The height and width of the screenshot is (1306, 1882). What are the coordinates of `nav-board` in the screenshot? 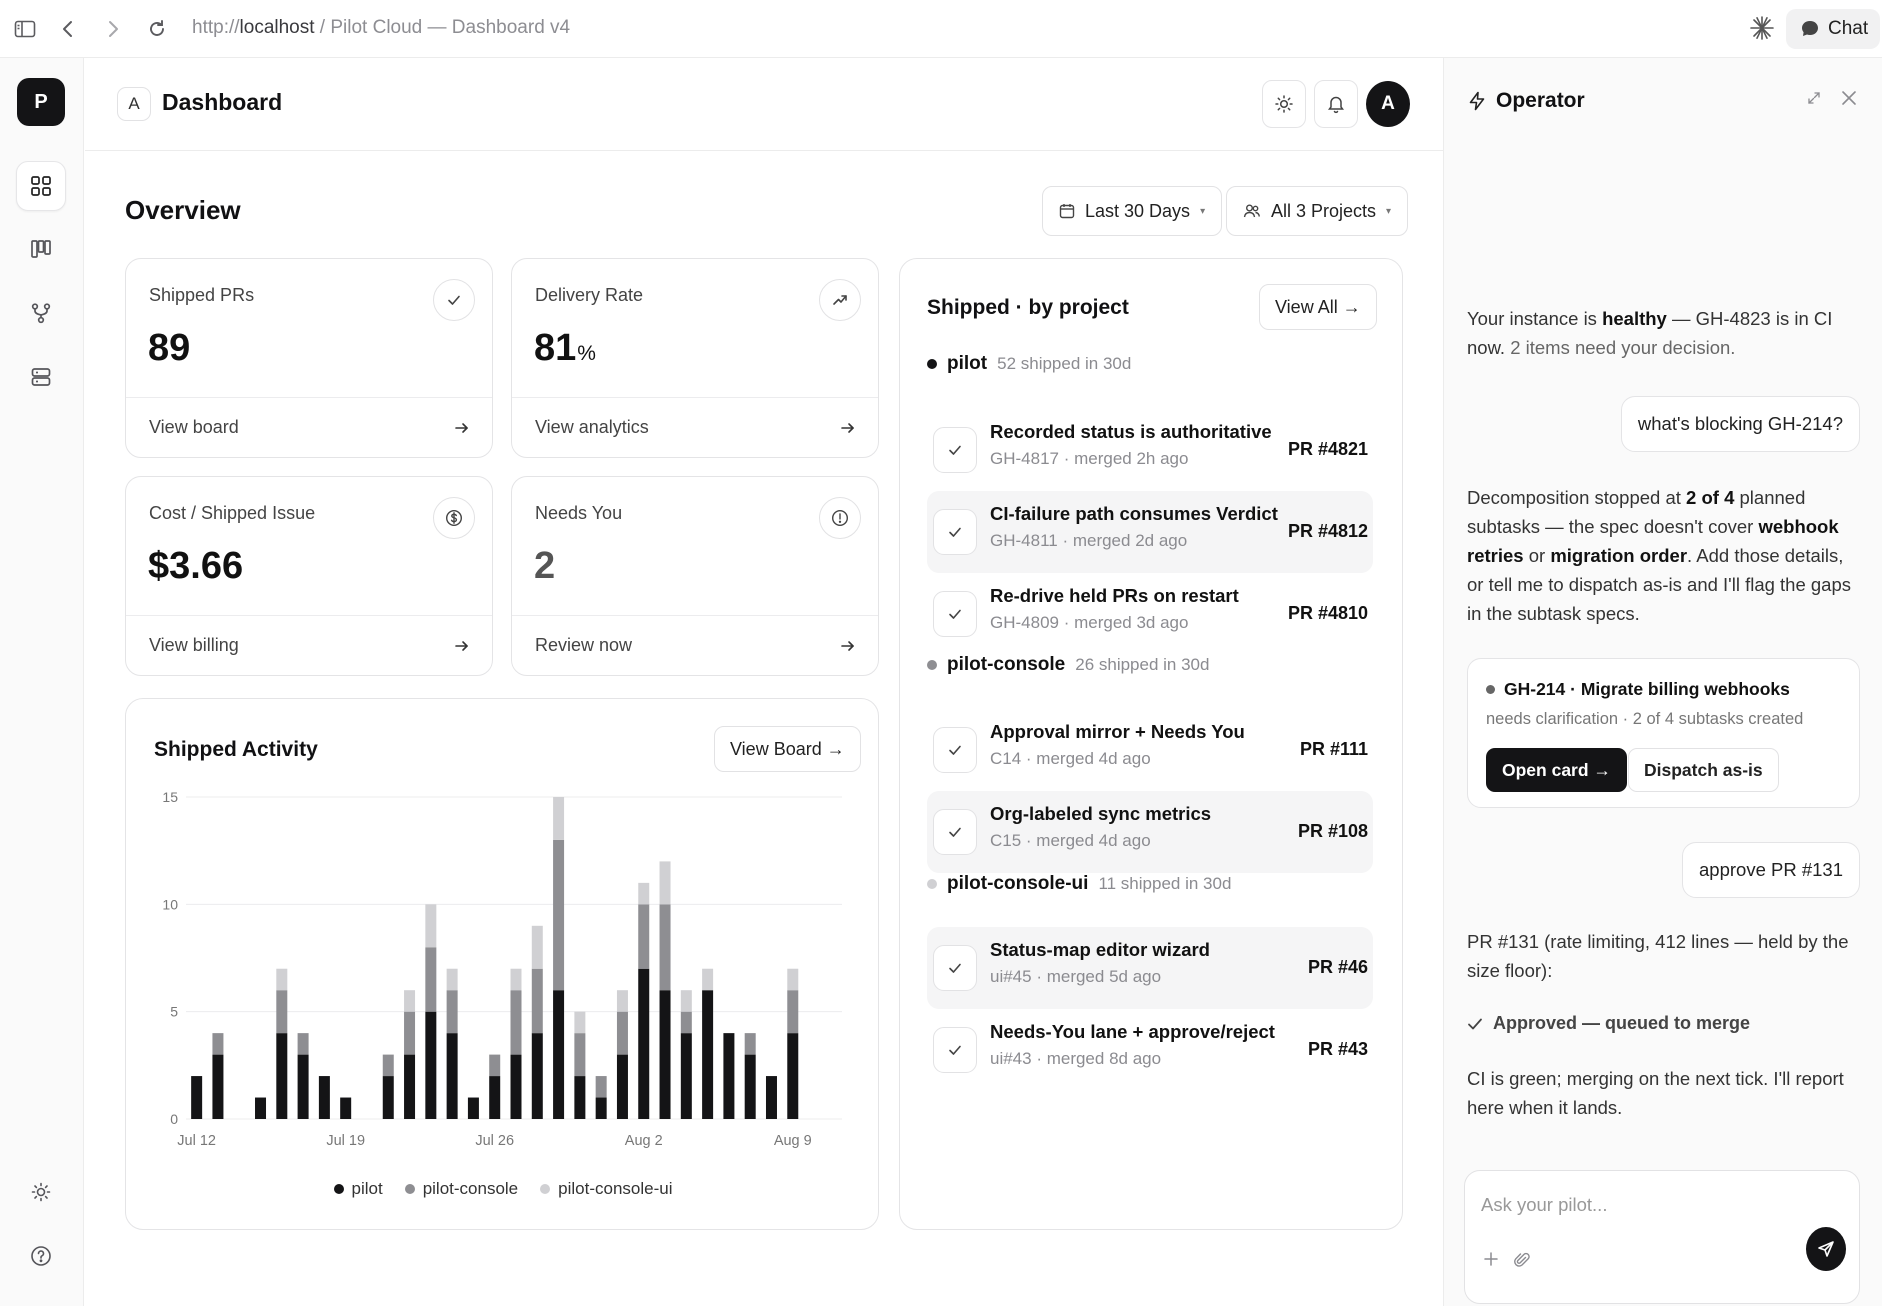 It's located at (41, 249).